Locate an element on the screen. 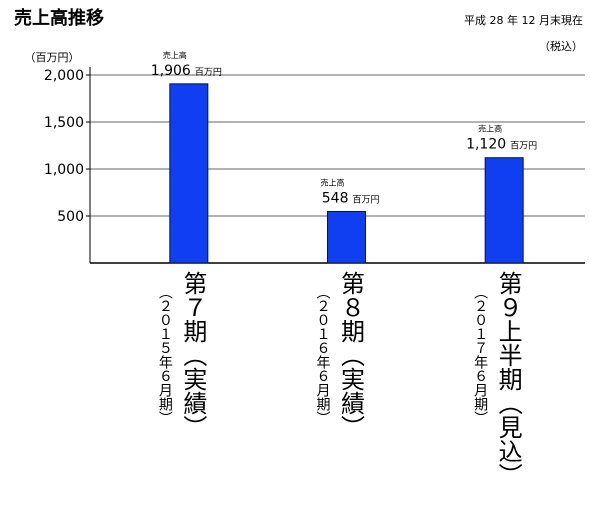 This screenshot has width=590, height=510. x-tick-label: 第８期（実績） is located at coordinates (351, 355).